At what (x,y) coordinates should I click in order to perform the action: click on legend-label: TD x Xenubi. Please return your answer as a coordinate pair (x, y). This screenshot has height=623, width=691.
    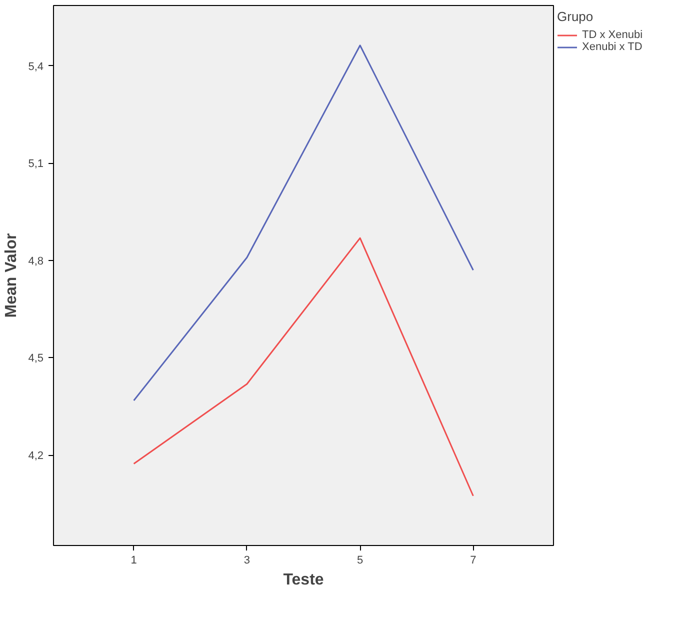
    Looking at the image, I should click on (612, 35).